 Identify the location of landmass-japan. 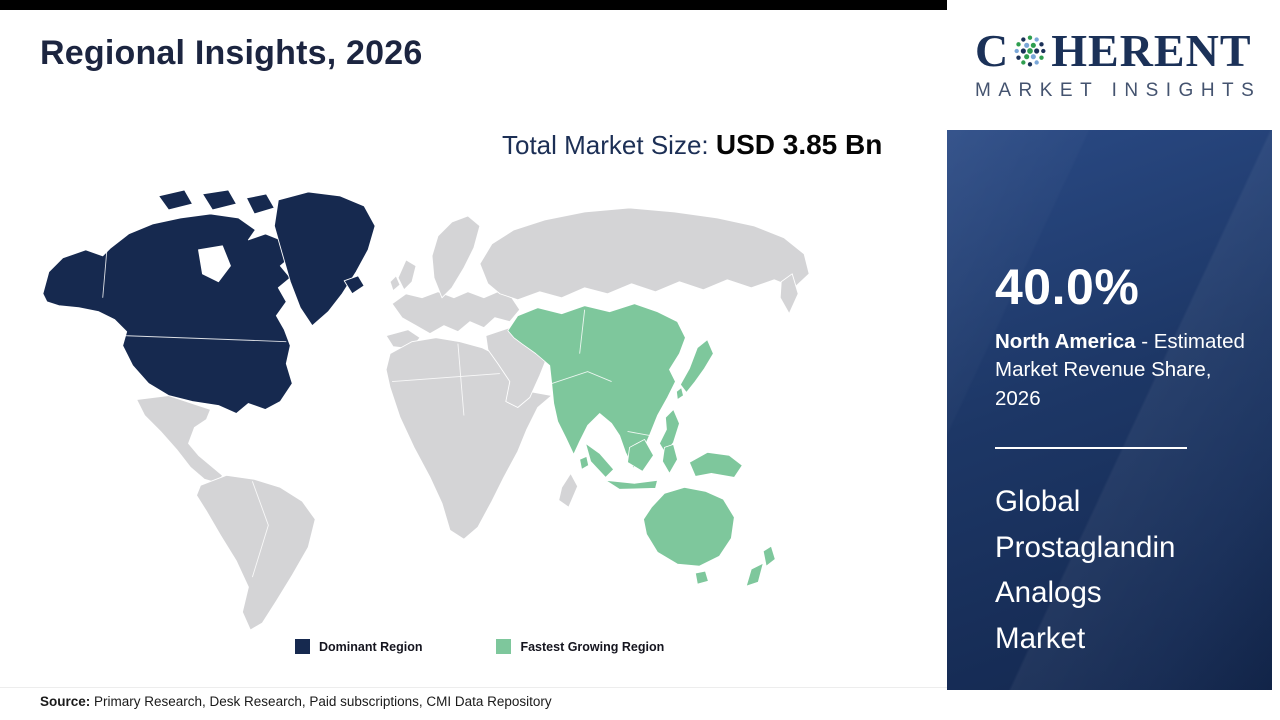
(697, 366).